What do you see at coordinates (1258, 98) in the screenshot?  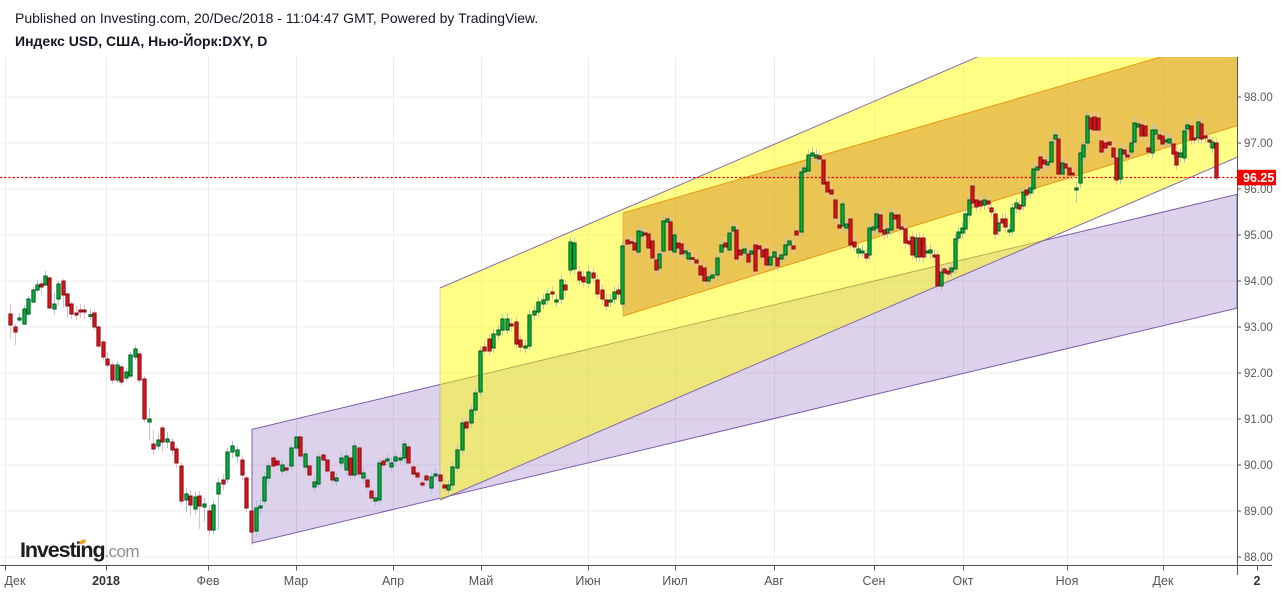 I see `svg-text: 98.00` at bounding box center [1258, 98].